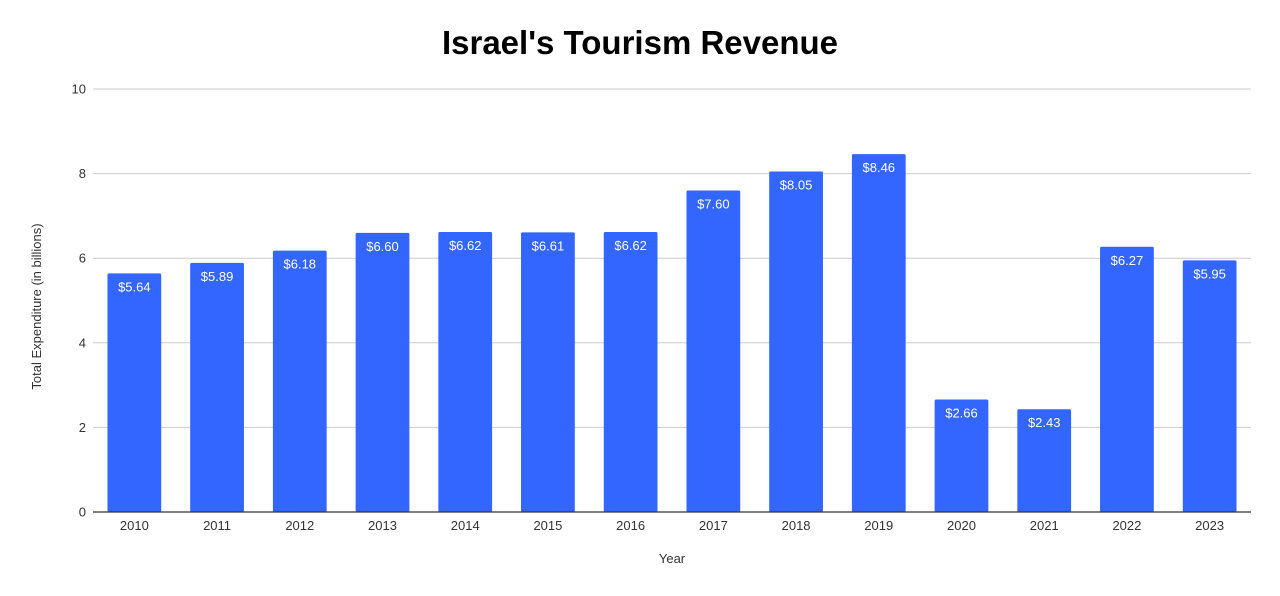 The image size is (1280, 596). I want to click on y-tick-labels: 0 2 4 6 8 10, so click(79, 301).